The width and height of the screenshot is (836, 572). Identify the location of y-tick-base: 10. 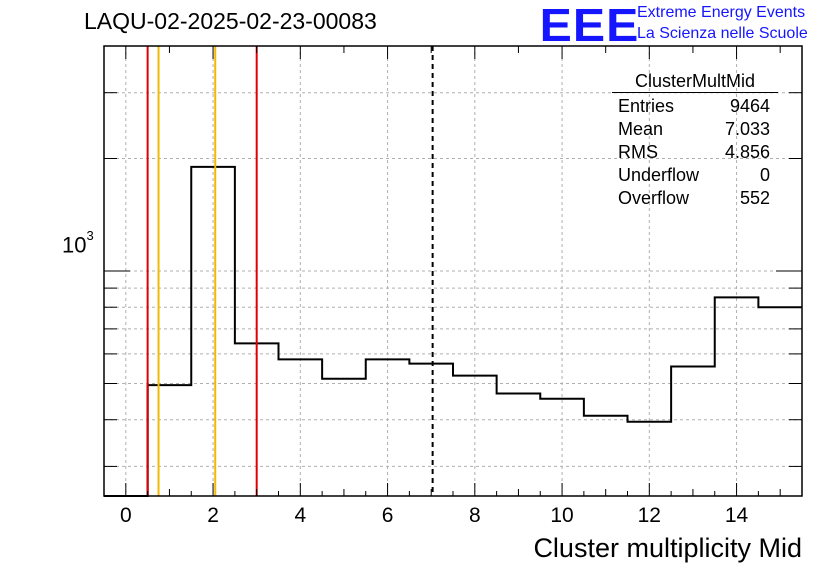
(74, 245).